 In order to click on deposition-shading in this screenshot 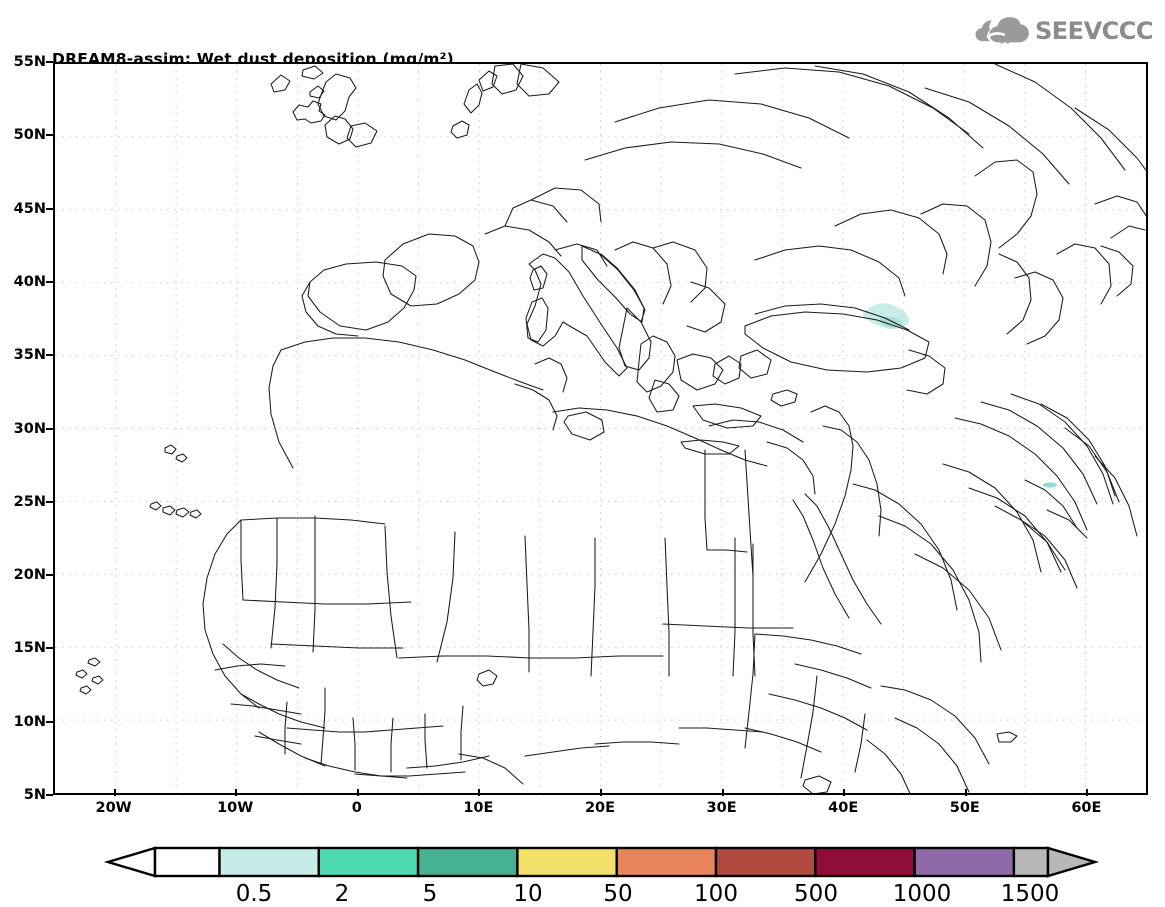, I will do `click(959, 395)`.